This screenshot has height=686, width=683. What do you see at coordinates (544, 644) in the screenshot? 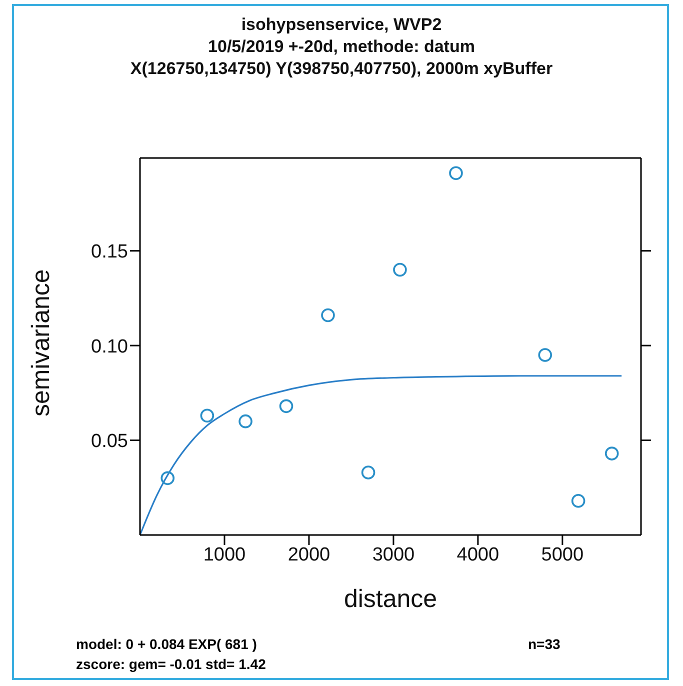
I see `text: n=33` at bounding box center [544, 644].